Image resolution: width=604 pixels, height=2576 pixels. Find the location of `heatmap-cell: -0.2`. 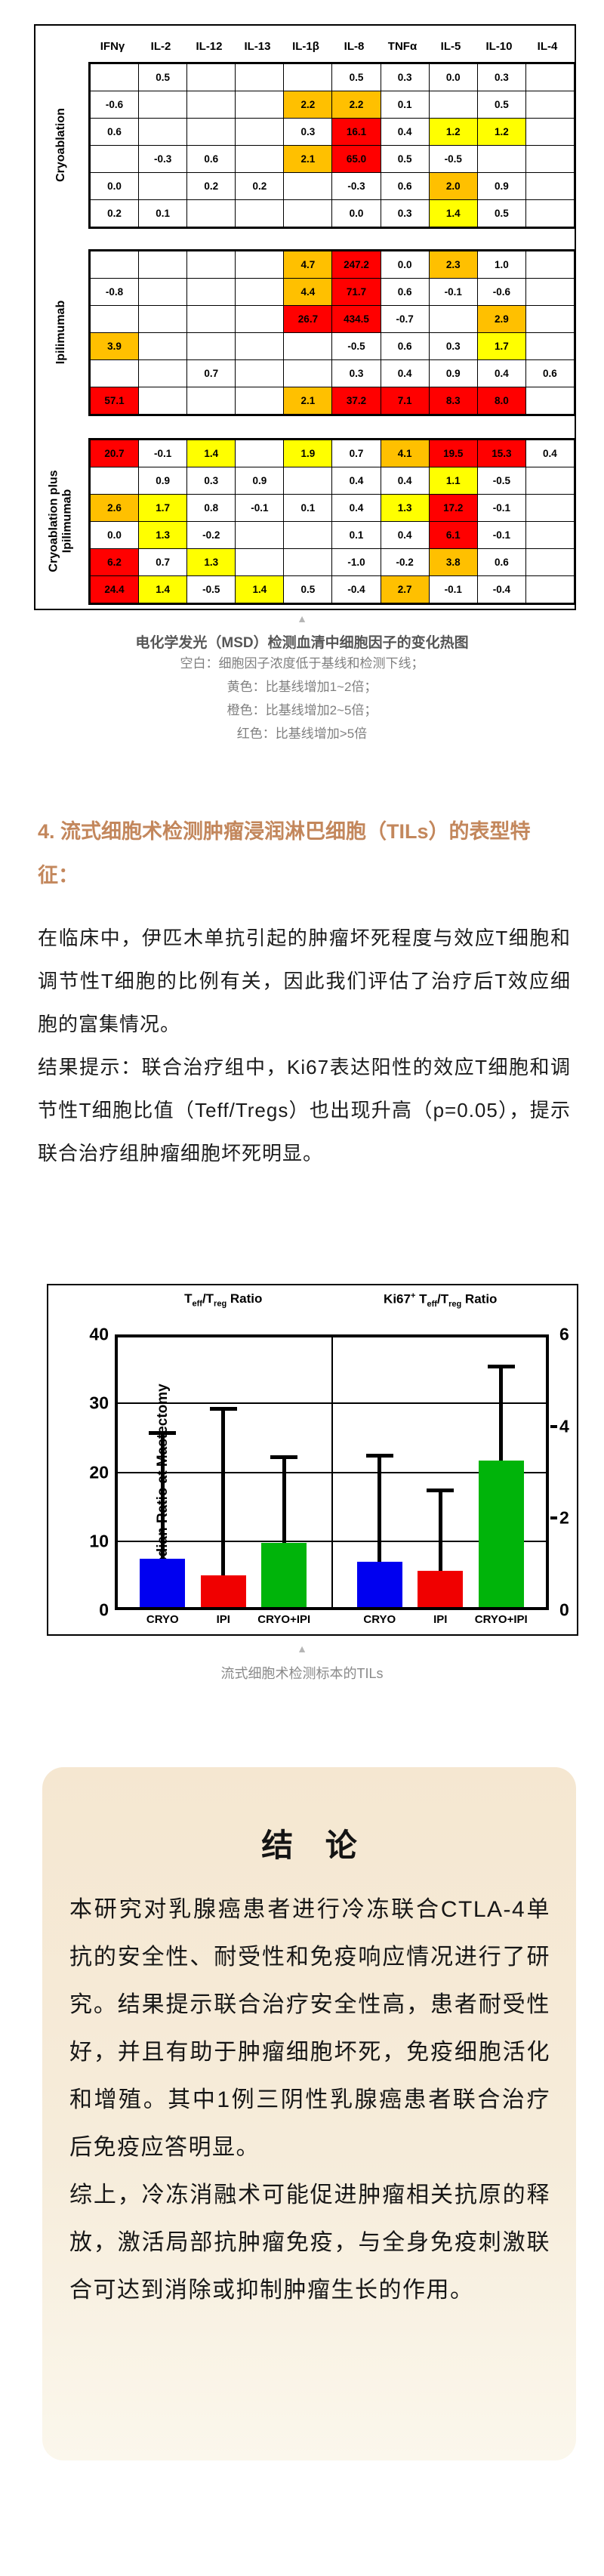

heatmap-cell: -0.2 is located at coordinates (405, 562).